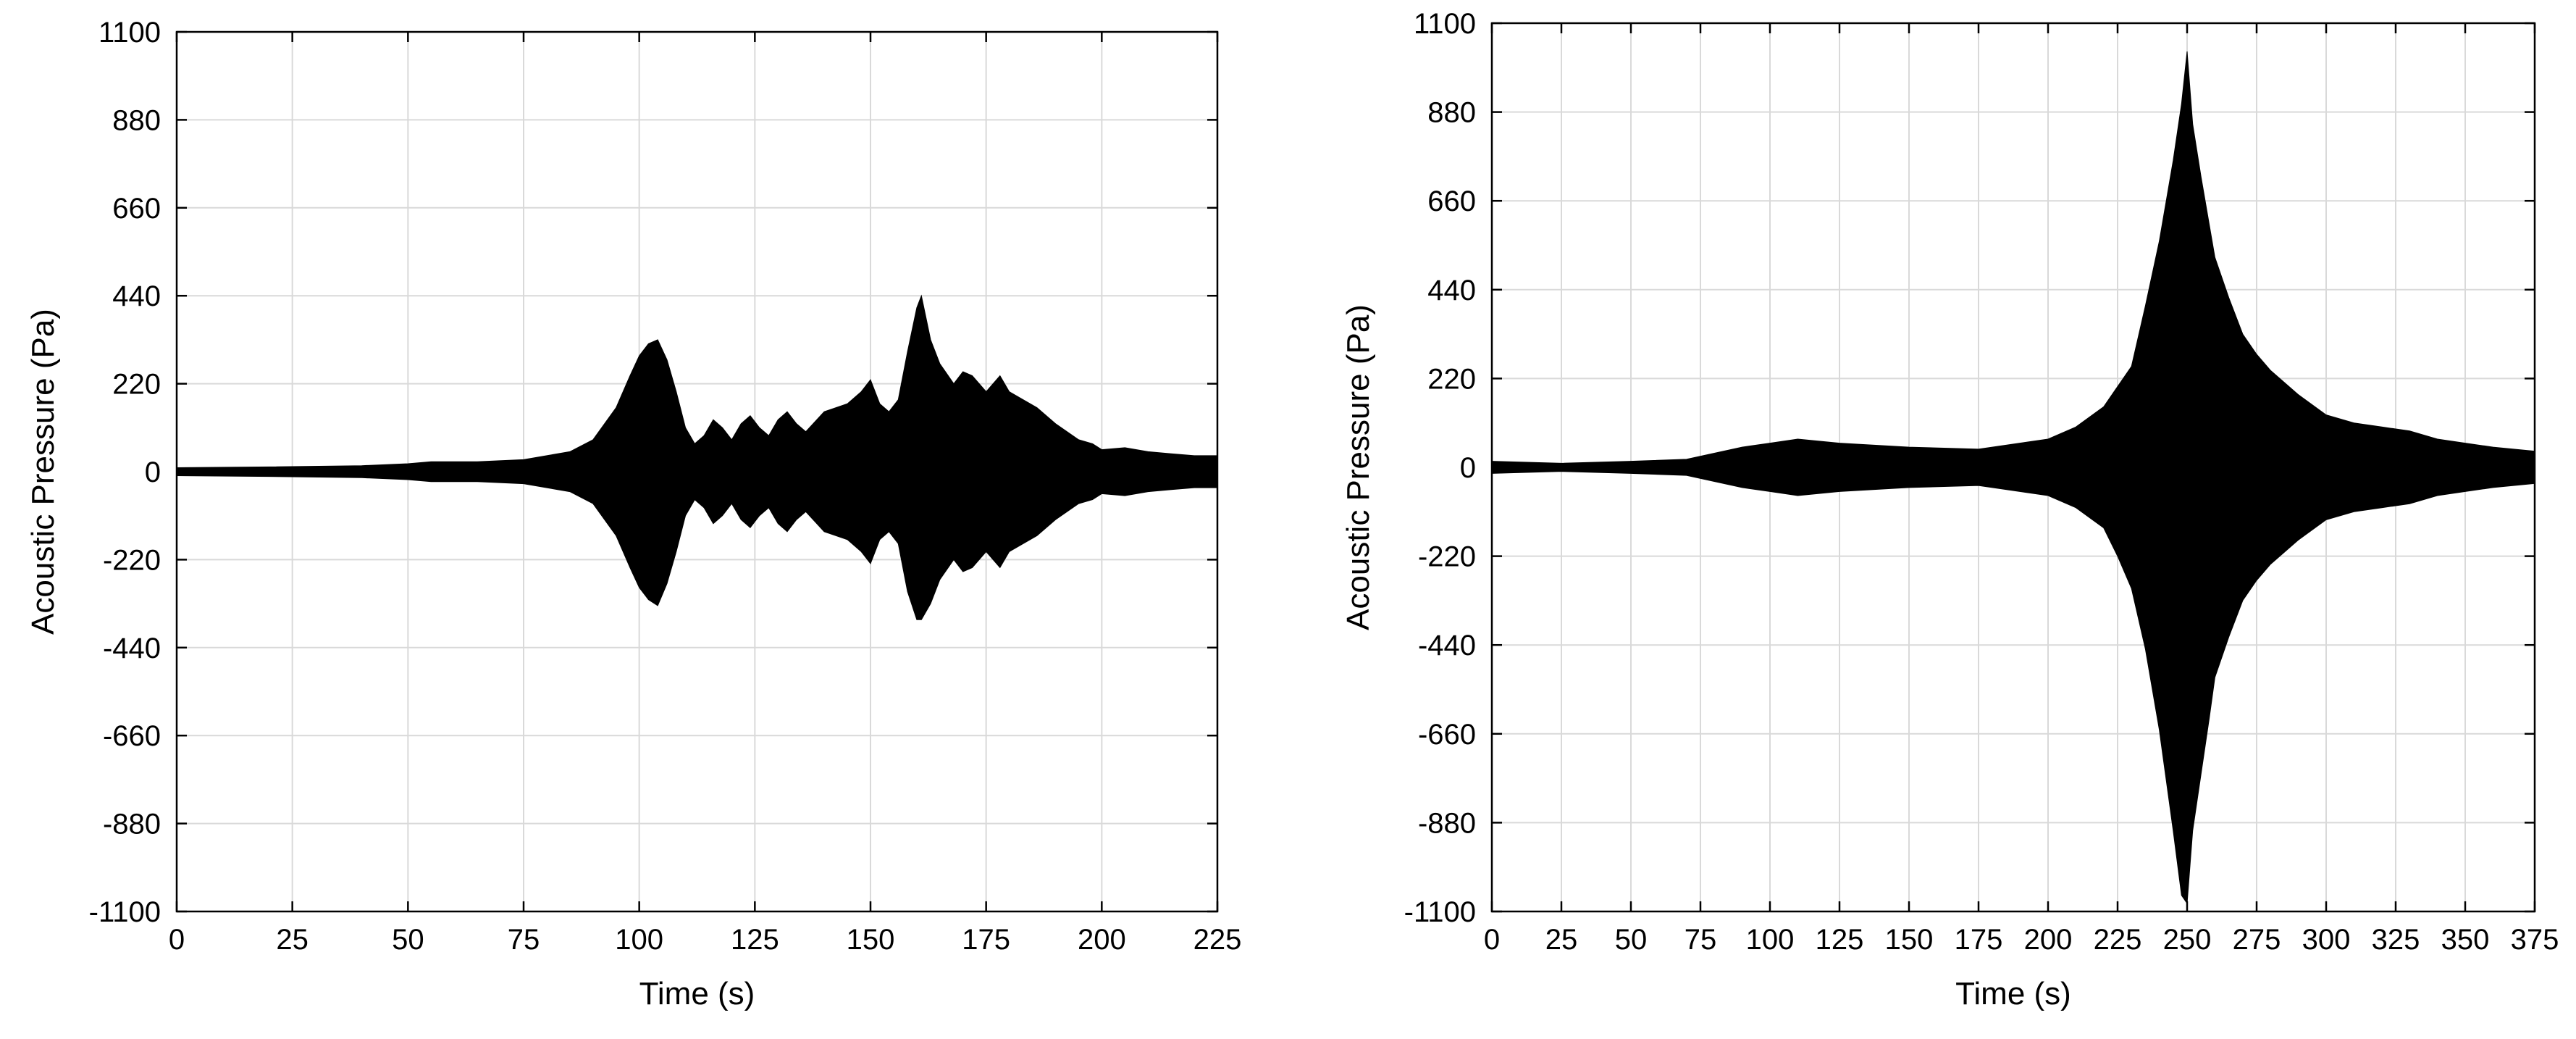 This screenshot has height=1039, width=2576. Describe the element at coordinates (2257, 940) in the screenshot. I see `x-tick-label: 275` at that location.